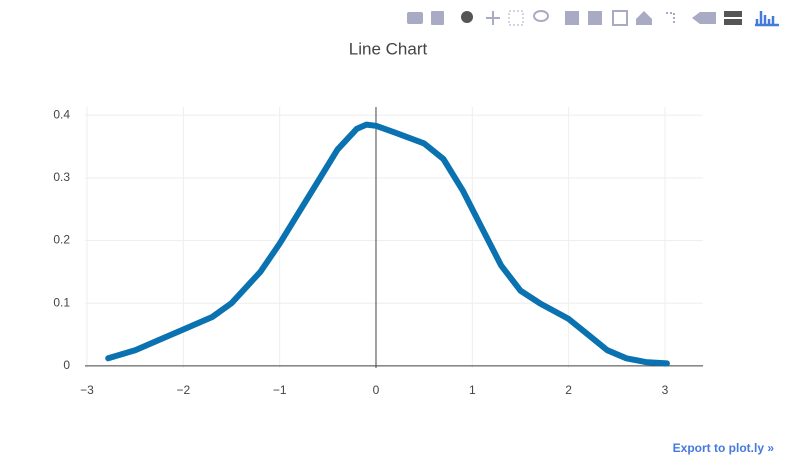  Describe the element at coordinates (704, 18) in the screenshot. I see `hover-closest-icon` at that location.